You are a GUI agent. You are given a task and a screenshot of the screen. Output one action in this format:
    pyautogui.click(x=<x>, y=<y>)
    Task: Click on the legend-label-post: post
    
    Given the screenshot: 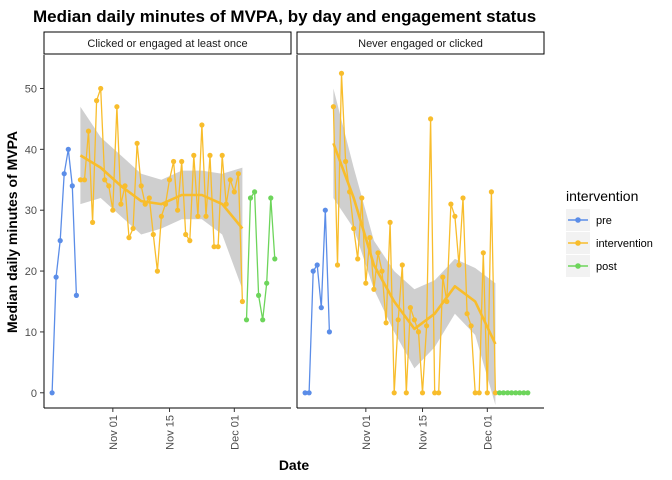 What is the action you would take?
    pyautogui.click(x=606, y=267)
    